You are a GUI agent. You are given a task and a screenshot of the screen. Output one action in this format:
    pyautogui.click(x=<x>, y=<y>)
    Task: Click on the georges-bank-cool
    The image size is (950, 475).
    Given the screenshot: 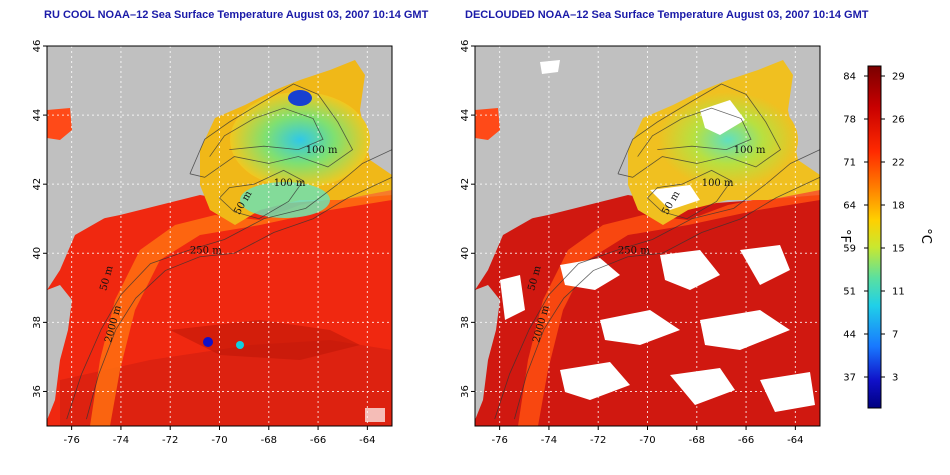 What is the action you would take?
    pyautogui.click(x=285, y=200)
    